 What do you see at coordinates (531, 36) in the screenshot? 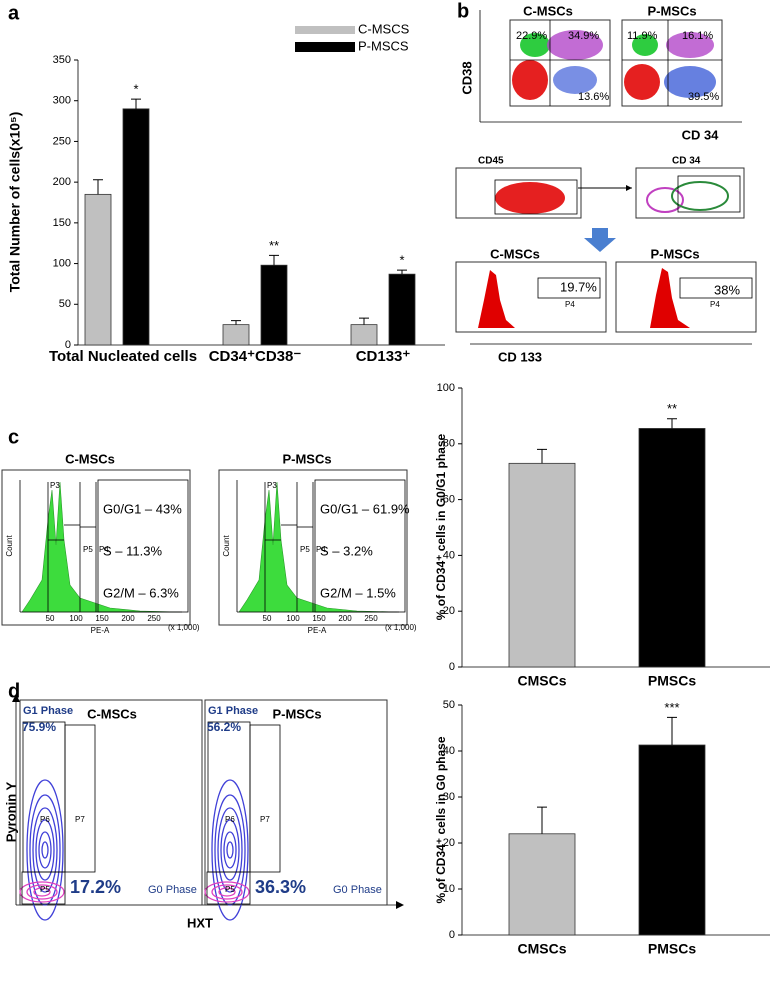
I see `quadrant-value: 22.9%` at bounding box center [531, 36].